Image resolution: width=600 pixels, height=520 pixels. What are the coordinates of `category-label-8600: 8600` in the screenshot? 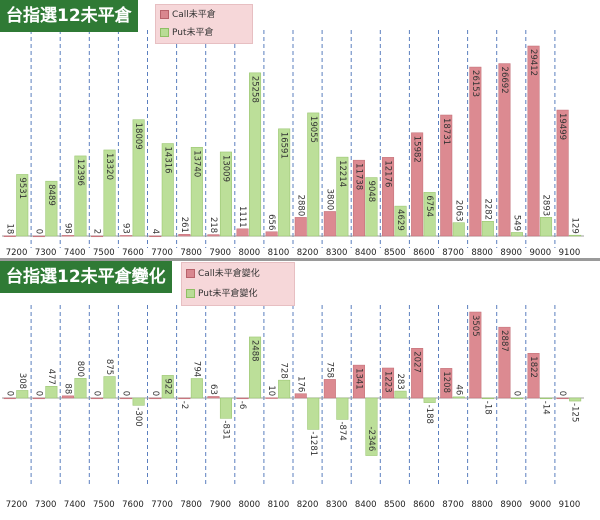 It's located at (424, 253).